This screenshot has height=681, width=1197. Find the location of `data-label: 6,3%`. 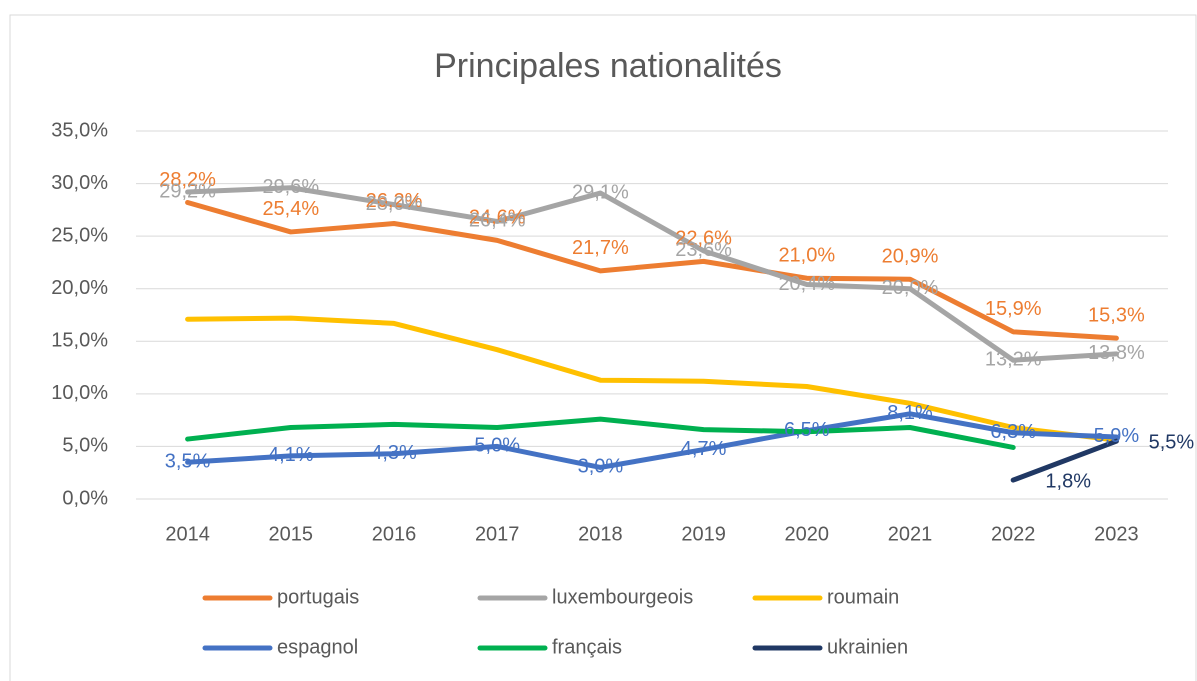

data-label: 6,3% is located at coordinates (1013, 432).